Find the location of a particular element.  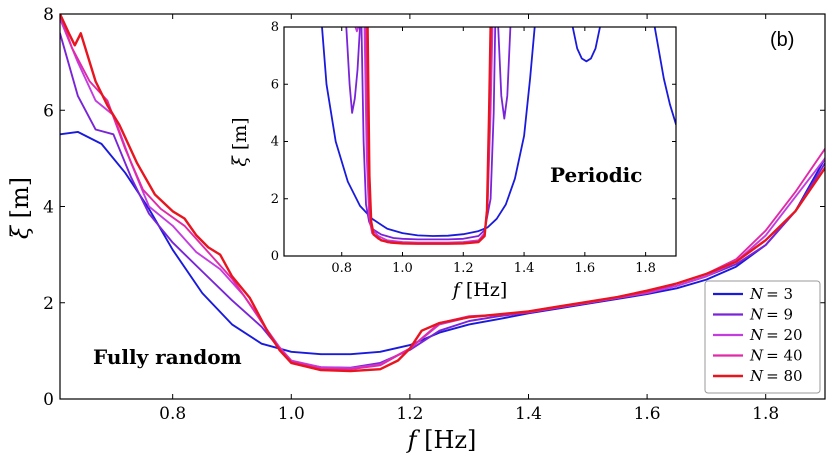

legend-label-5: N = 80 is located at coordinates (776, 376).